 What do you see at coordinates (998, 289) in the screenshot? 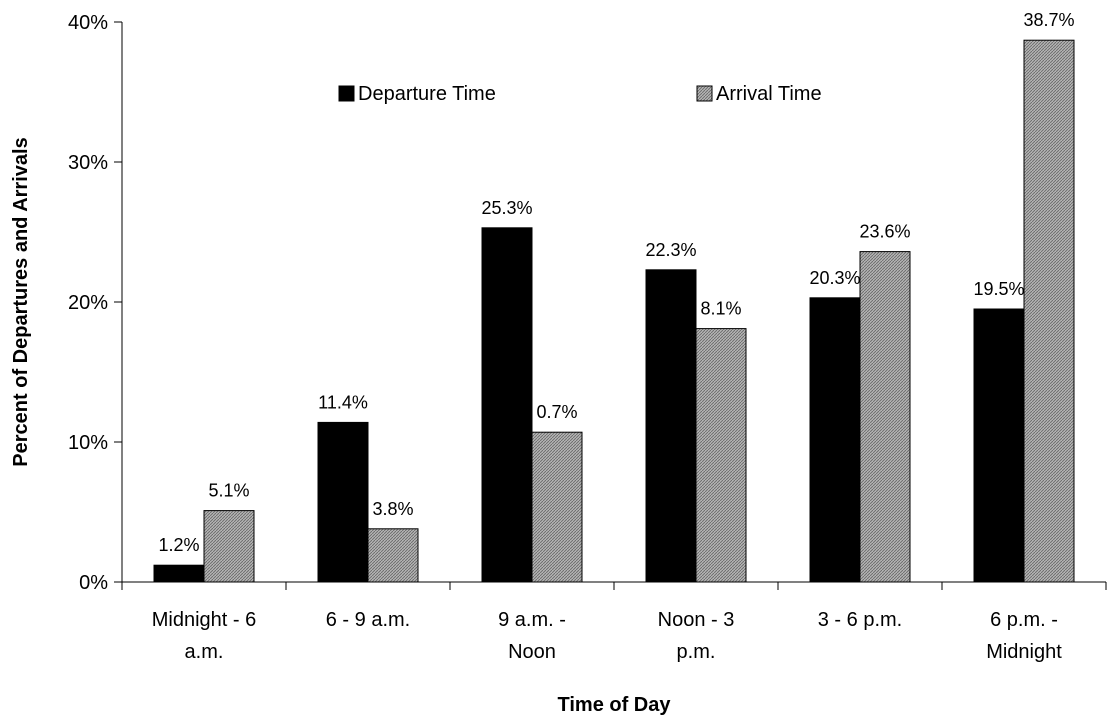
I see `data-label: 19.5%` at bounding box center [998, 289].